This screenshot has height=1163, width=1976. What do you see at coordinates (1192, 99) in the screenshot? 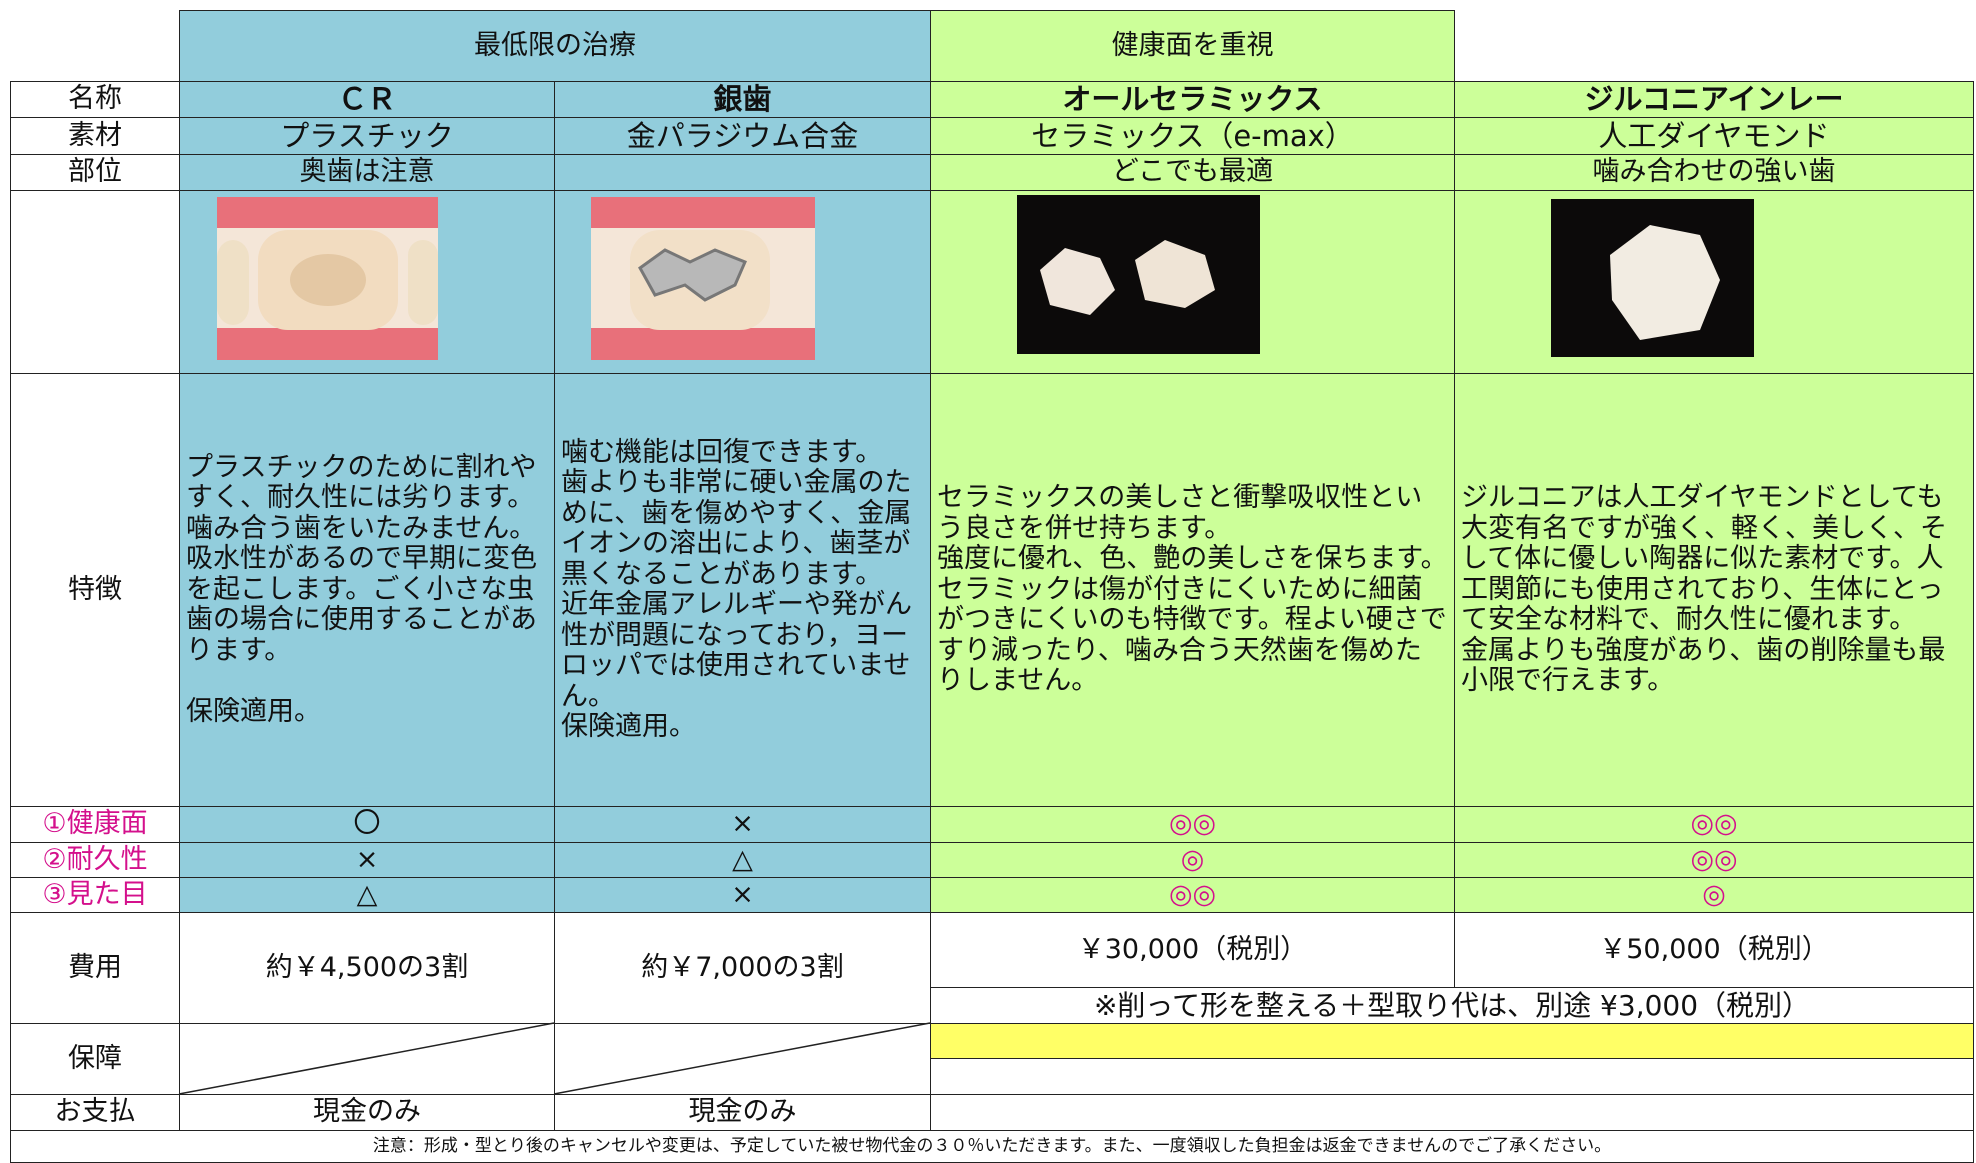
I see `cell-name: オールセラミックス` at bounding box center [1192, 99].